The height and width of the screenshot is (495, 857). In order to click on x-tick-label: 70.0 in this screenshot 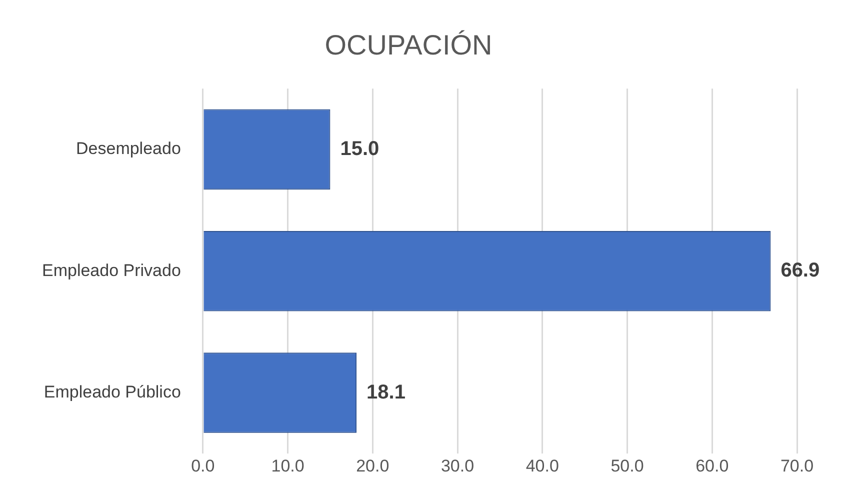, I will do `click(797, 466)`.